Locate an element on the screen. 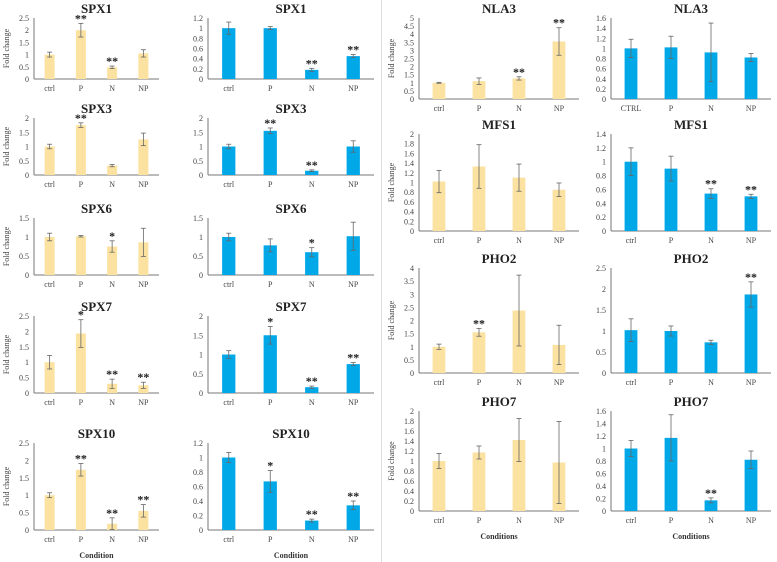  x-axis-label: Condition is located at coordinates (96, 555).